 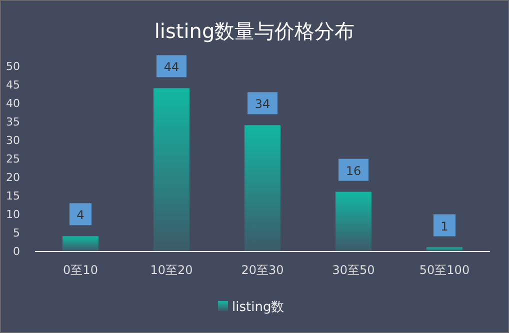 I want to click on data-label: 1, so click(x=444, y=226).